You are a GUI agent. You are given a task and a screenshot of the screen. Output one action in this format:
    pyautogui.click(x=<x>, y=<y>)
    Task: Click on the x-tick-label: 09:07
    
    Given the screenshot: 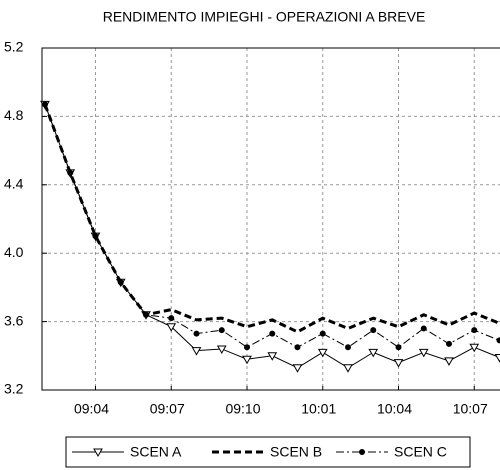 What is the action you would take?
    pyautogui.click(x=167, y=409)
    